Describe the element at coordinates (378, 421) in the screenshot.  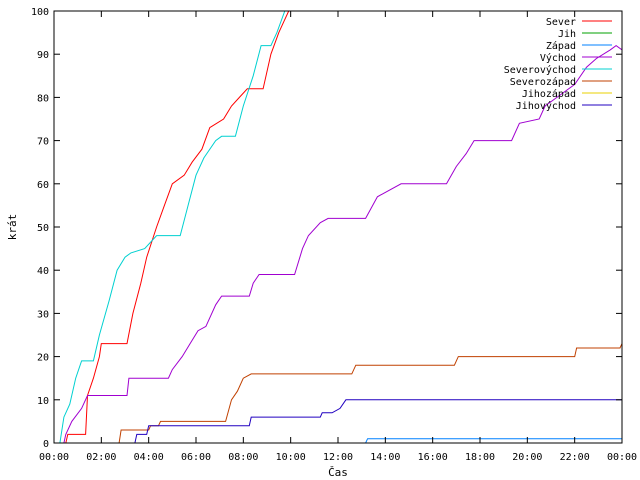
I see `series-line-Jihovýchod` at that location.